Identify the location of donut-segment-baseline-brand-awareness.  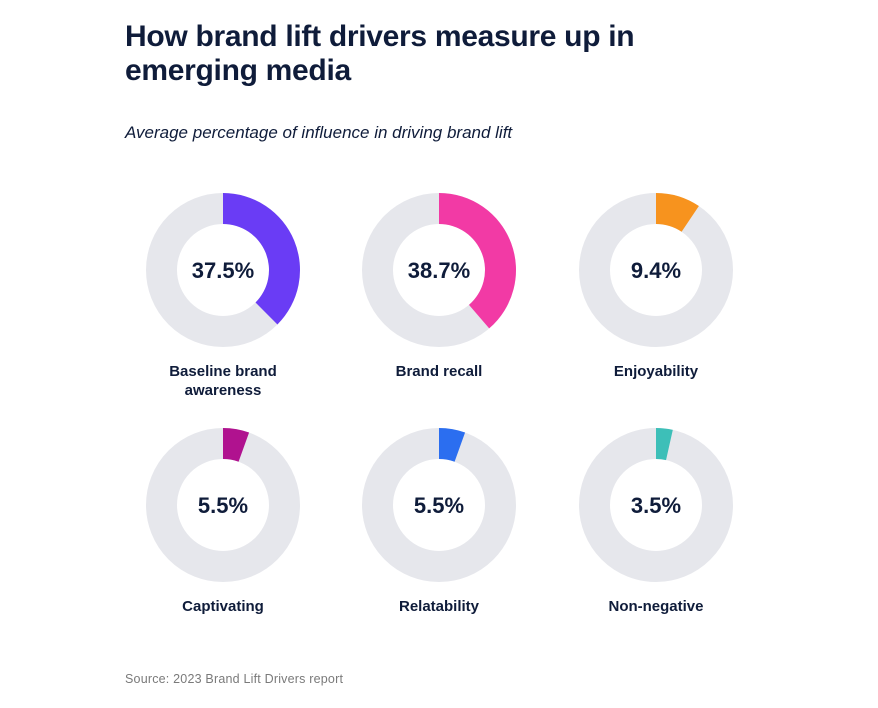
(261, 259).